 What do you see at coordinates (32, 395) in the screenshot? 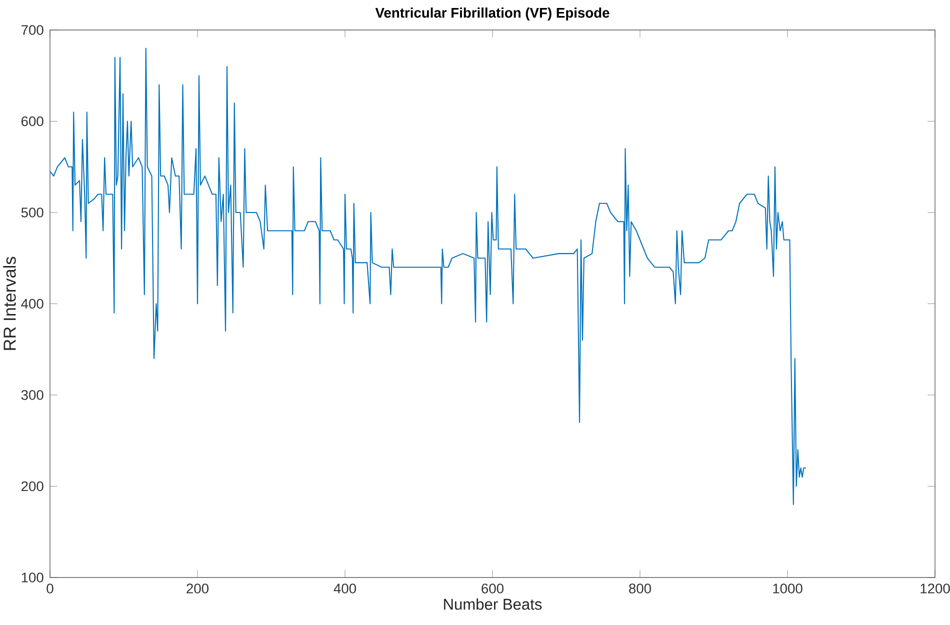
I see `y-tick-label: 300` at bounding box center [32, 395].